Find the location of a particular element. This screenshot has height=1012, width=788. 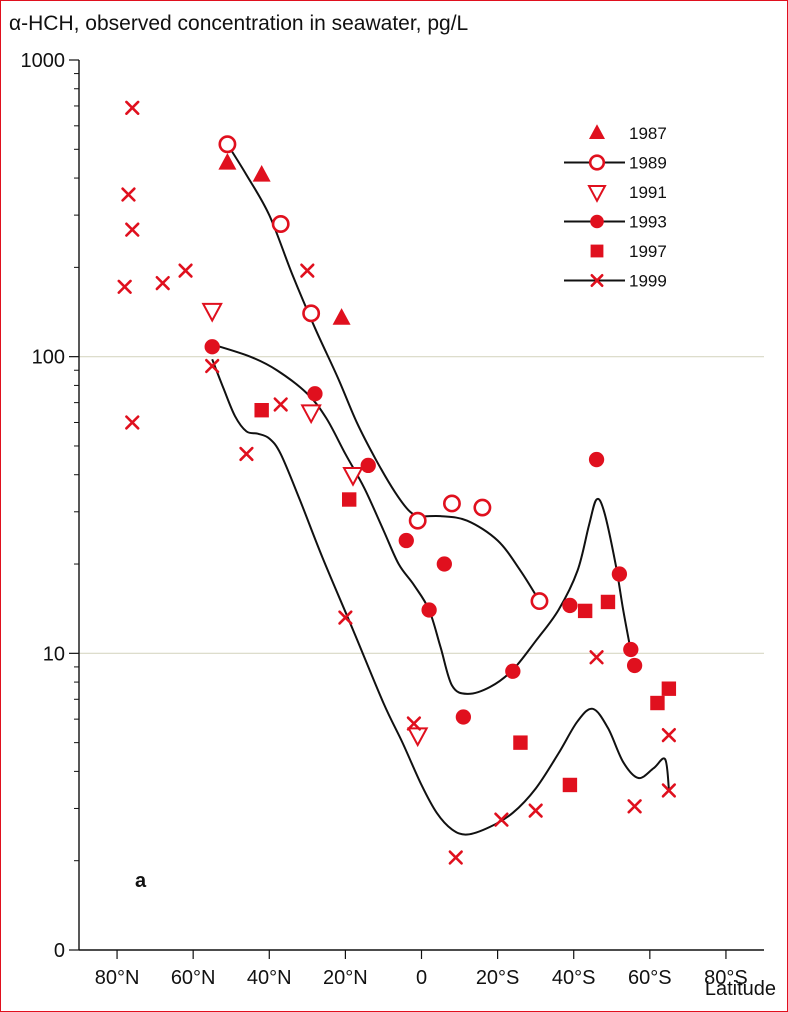

data-point-1987 is located at coordinates (227, 161).